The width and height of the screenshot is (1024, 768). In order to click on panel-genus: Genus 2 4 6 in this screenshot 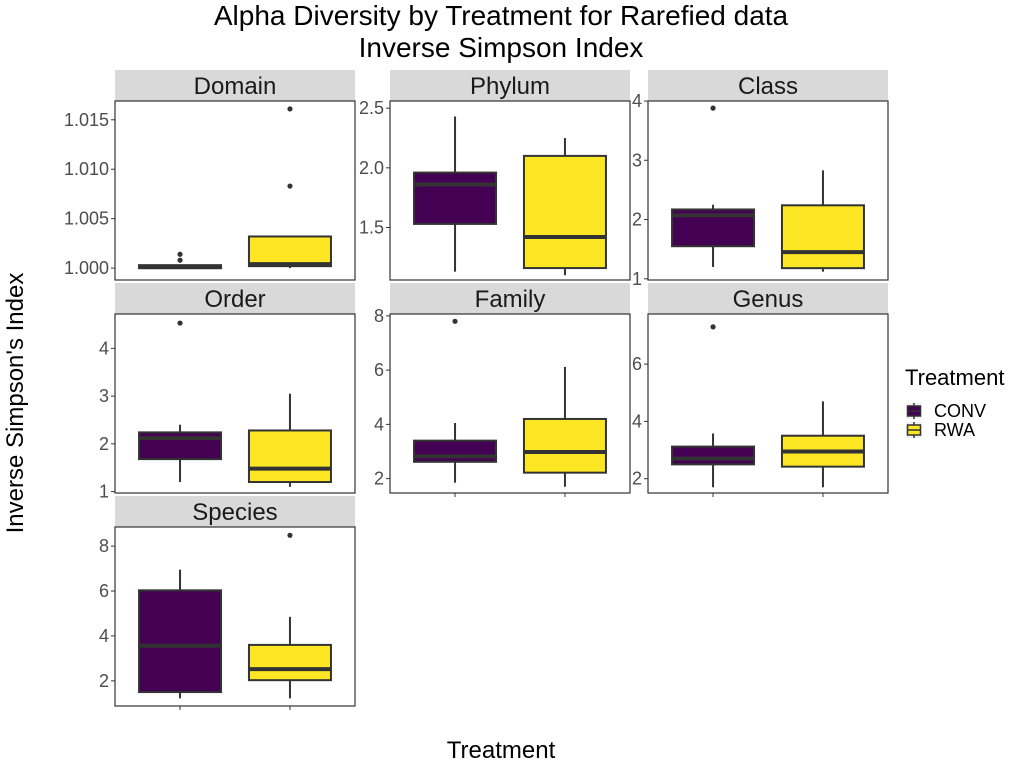, I will do `click(760, 390)`.